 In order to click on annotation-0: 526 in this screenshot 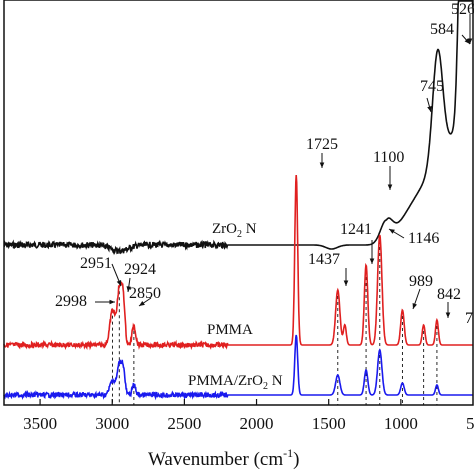, I will do `click(462, 9)`.